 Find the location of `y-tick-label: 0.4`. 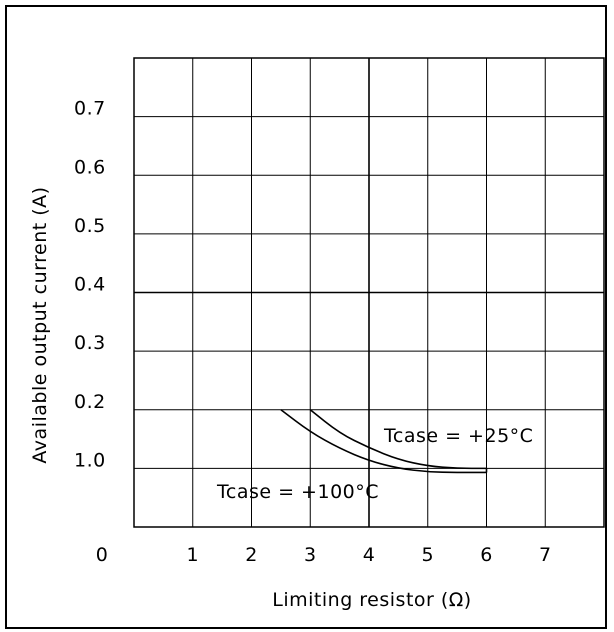

y-tick-label: 0.4 is located at coordinates (90, 285).